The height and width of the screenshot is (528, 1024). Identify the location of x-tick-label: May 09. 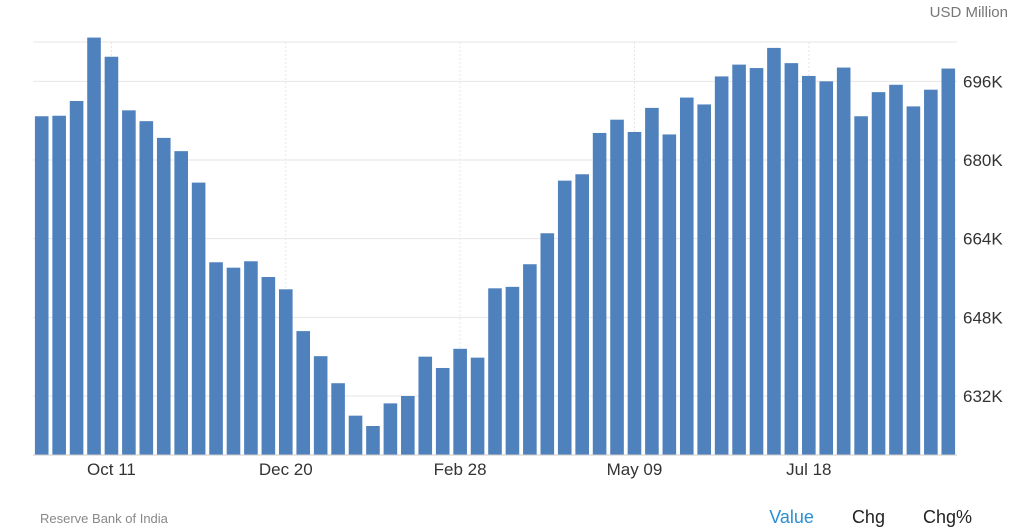
(635, 469).